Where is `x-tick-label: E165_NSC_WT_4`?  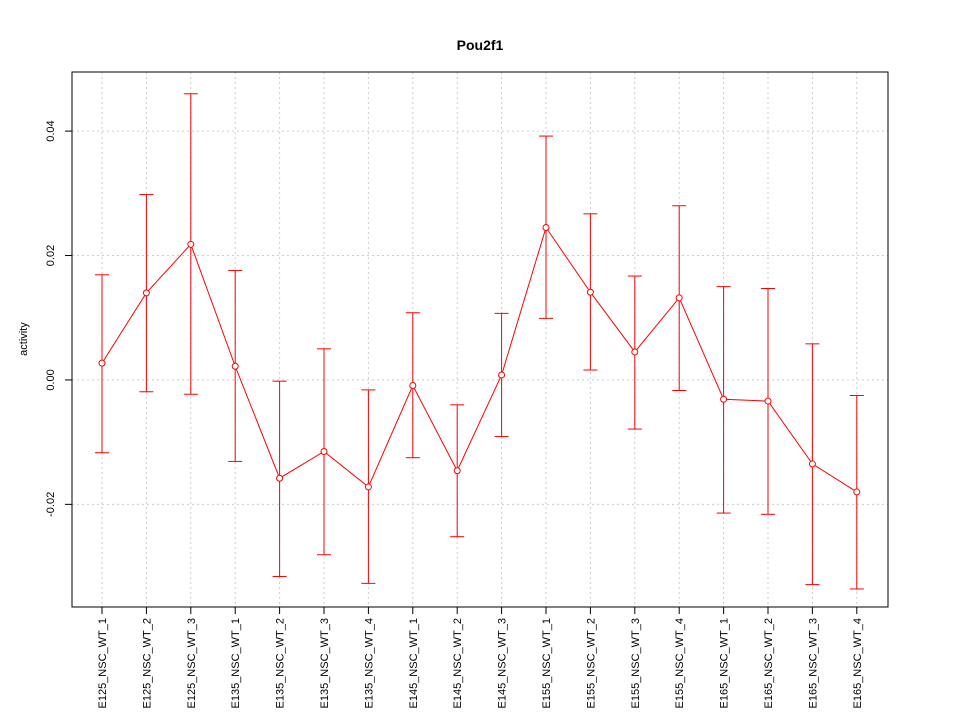
x-tick-label: E165_NSC_WT_4 is located at coordinates (858, 663).